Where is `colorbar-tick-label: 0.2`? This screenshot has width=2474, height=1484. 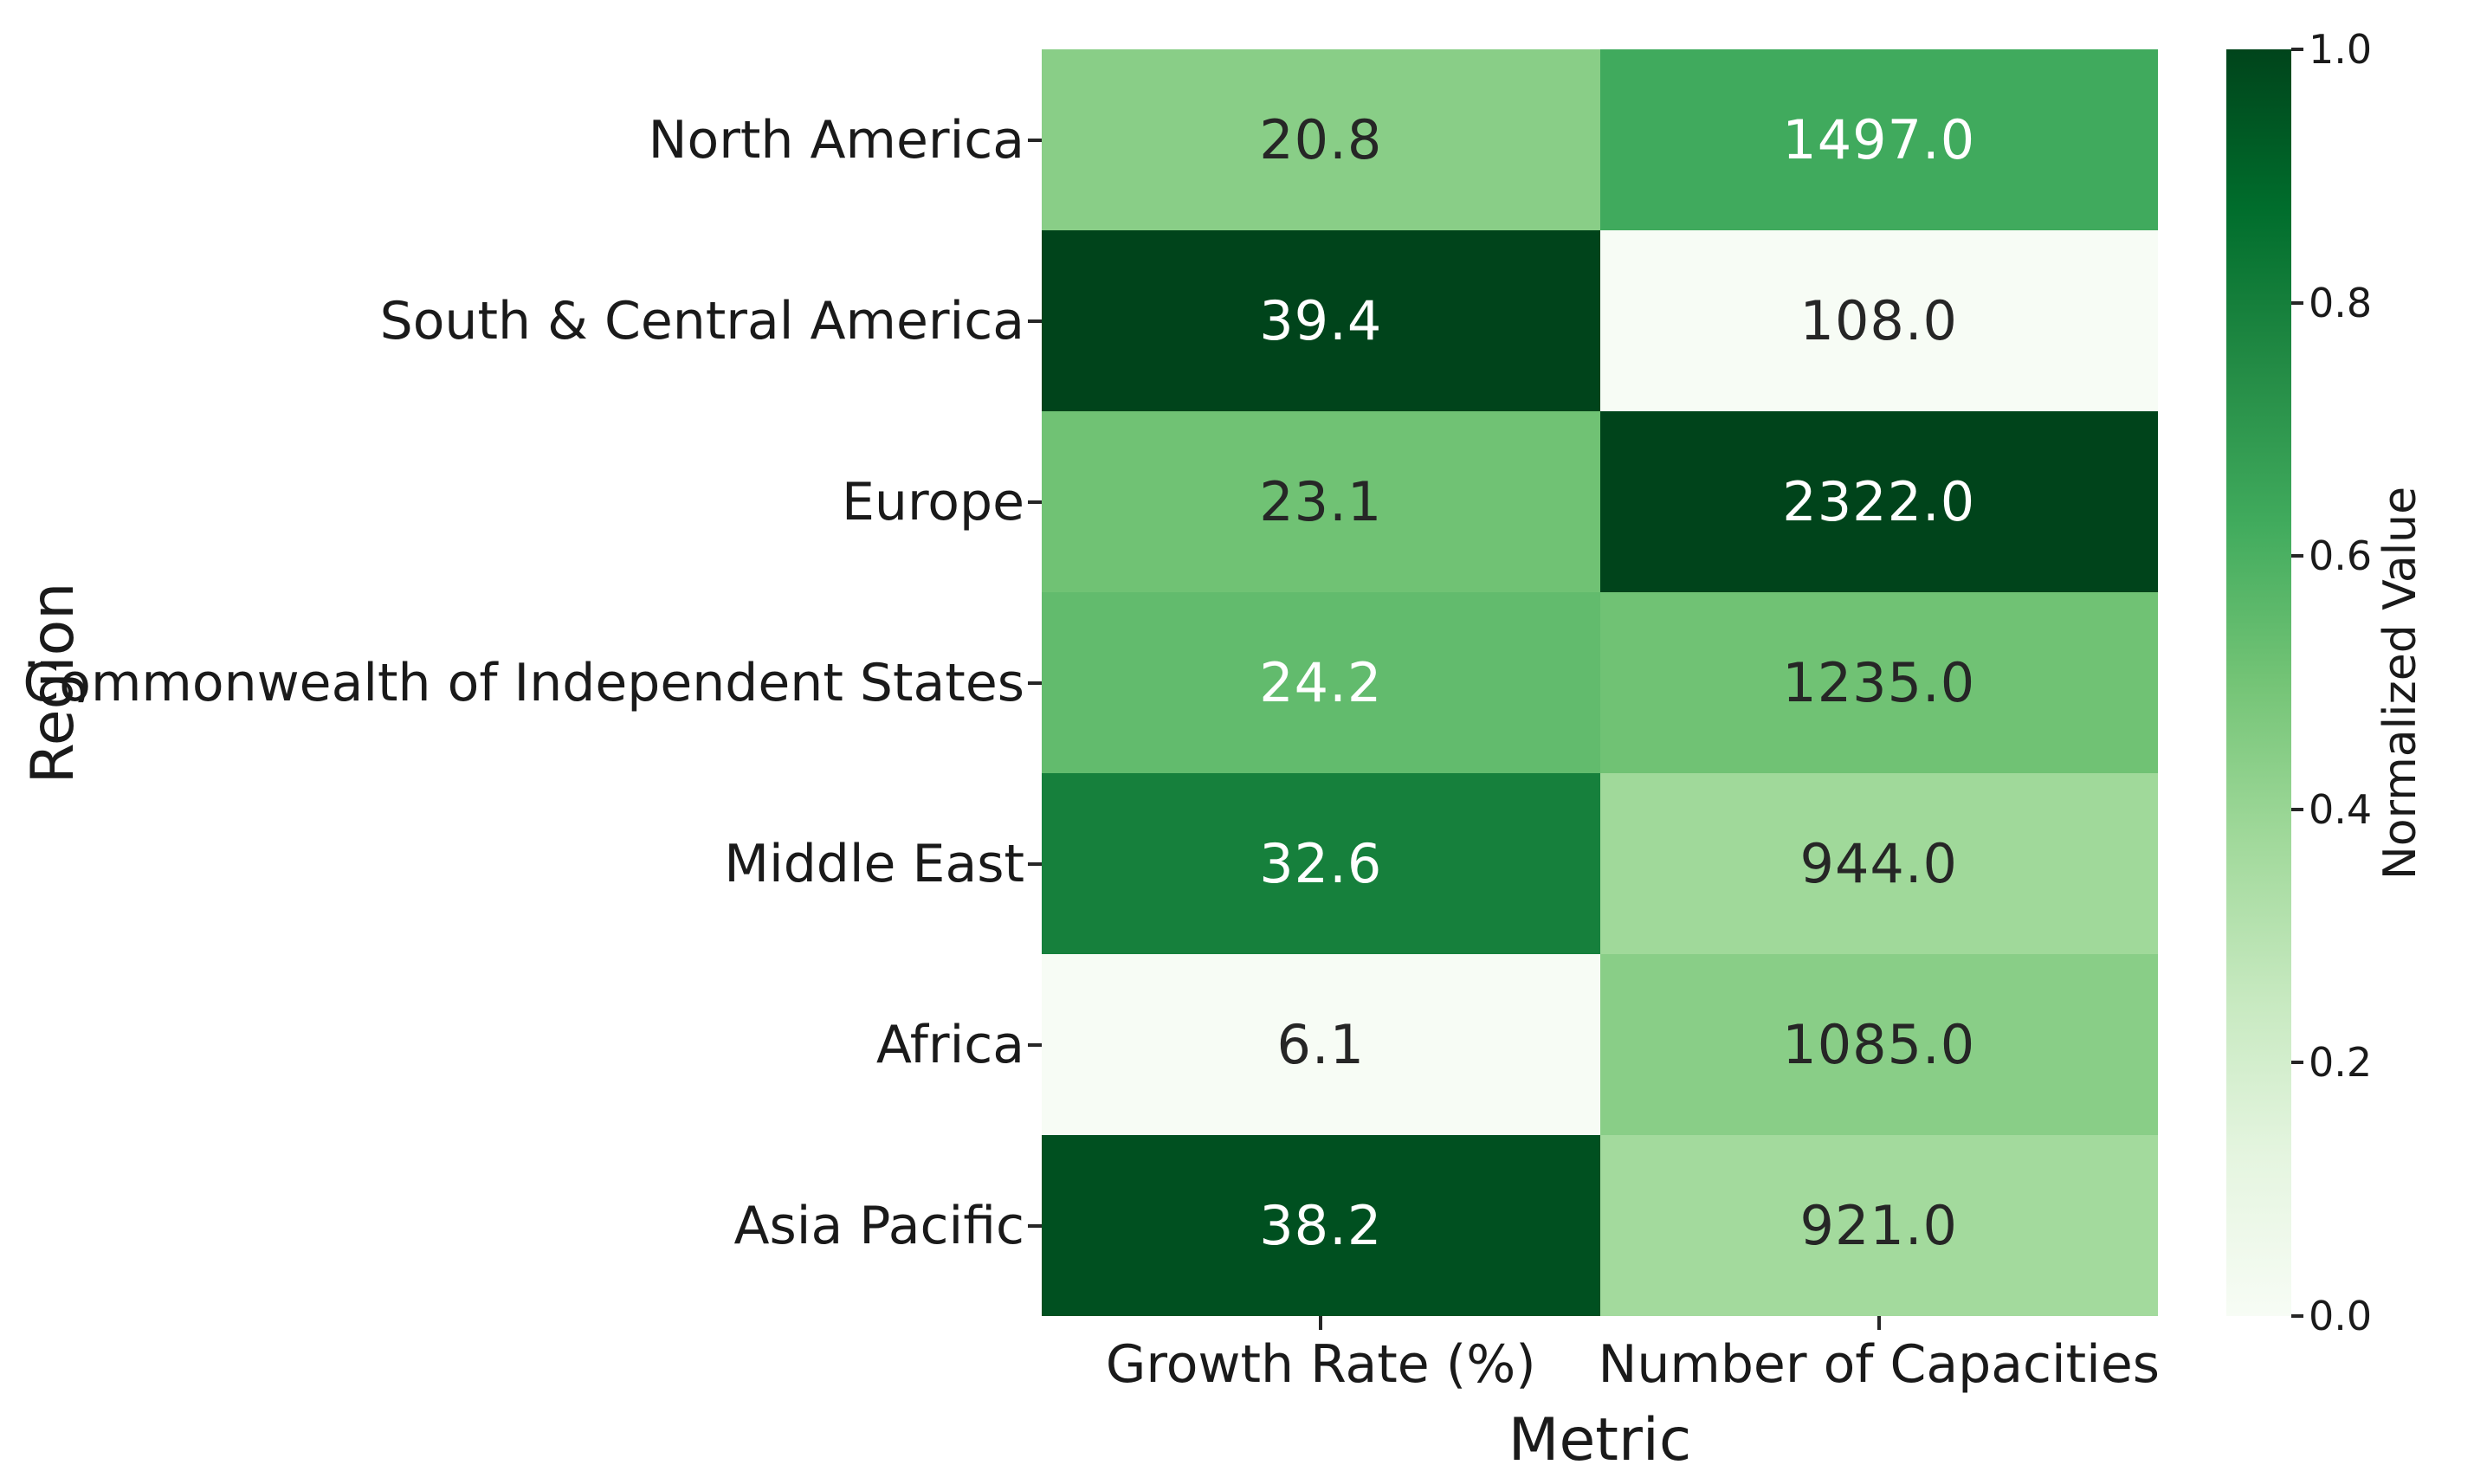
colorbar-tick-label: 0.2 is located at coordinates (2341, 1063).